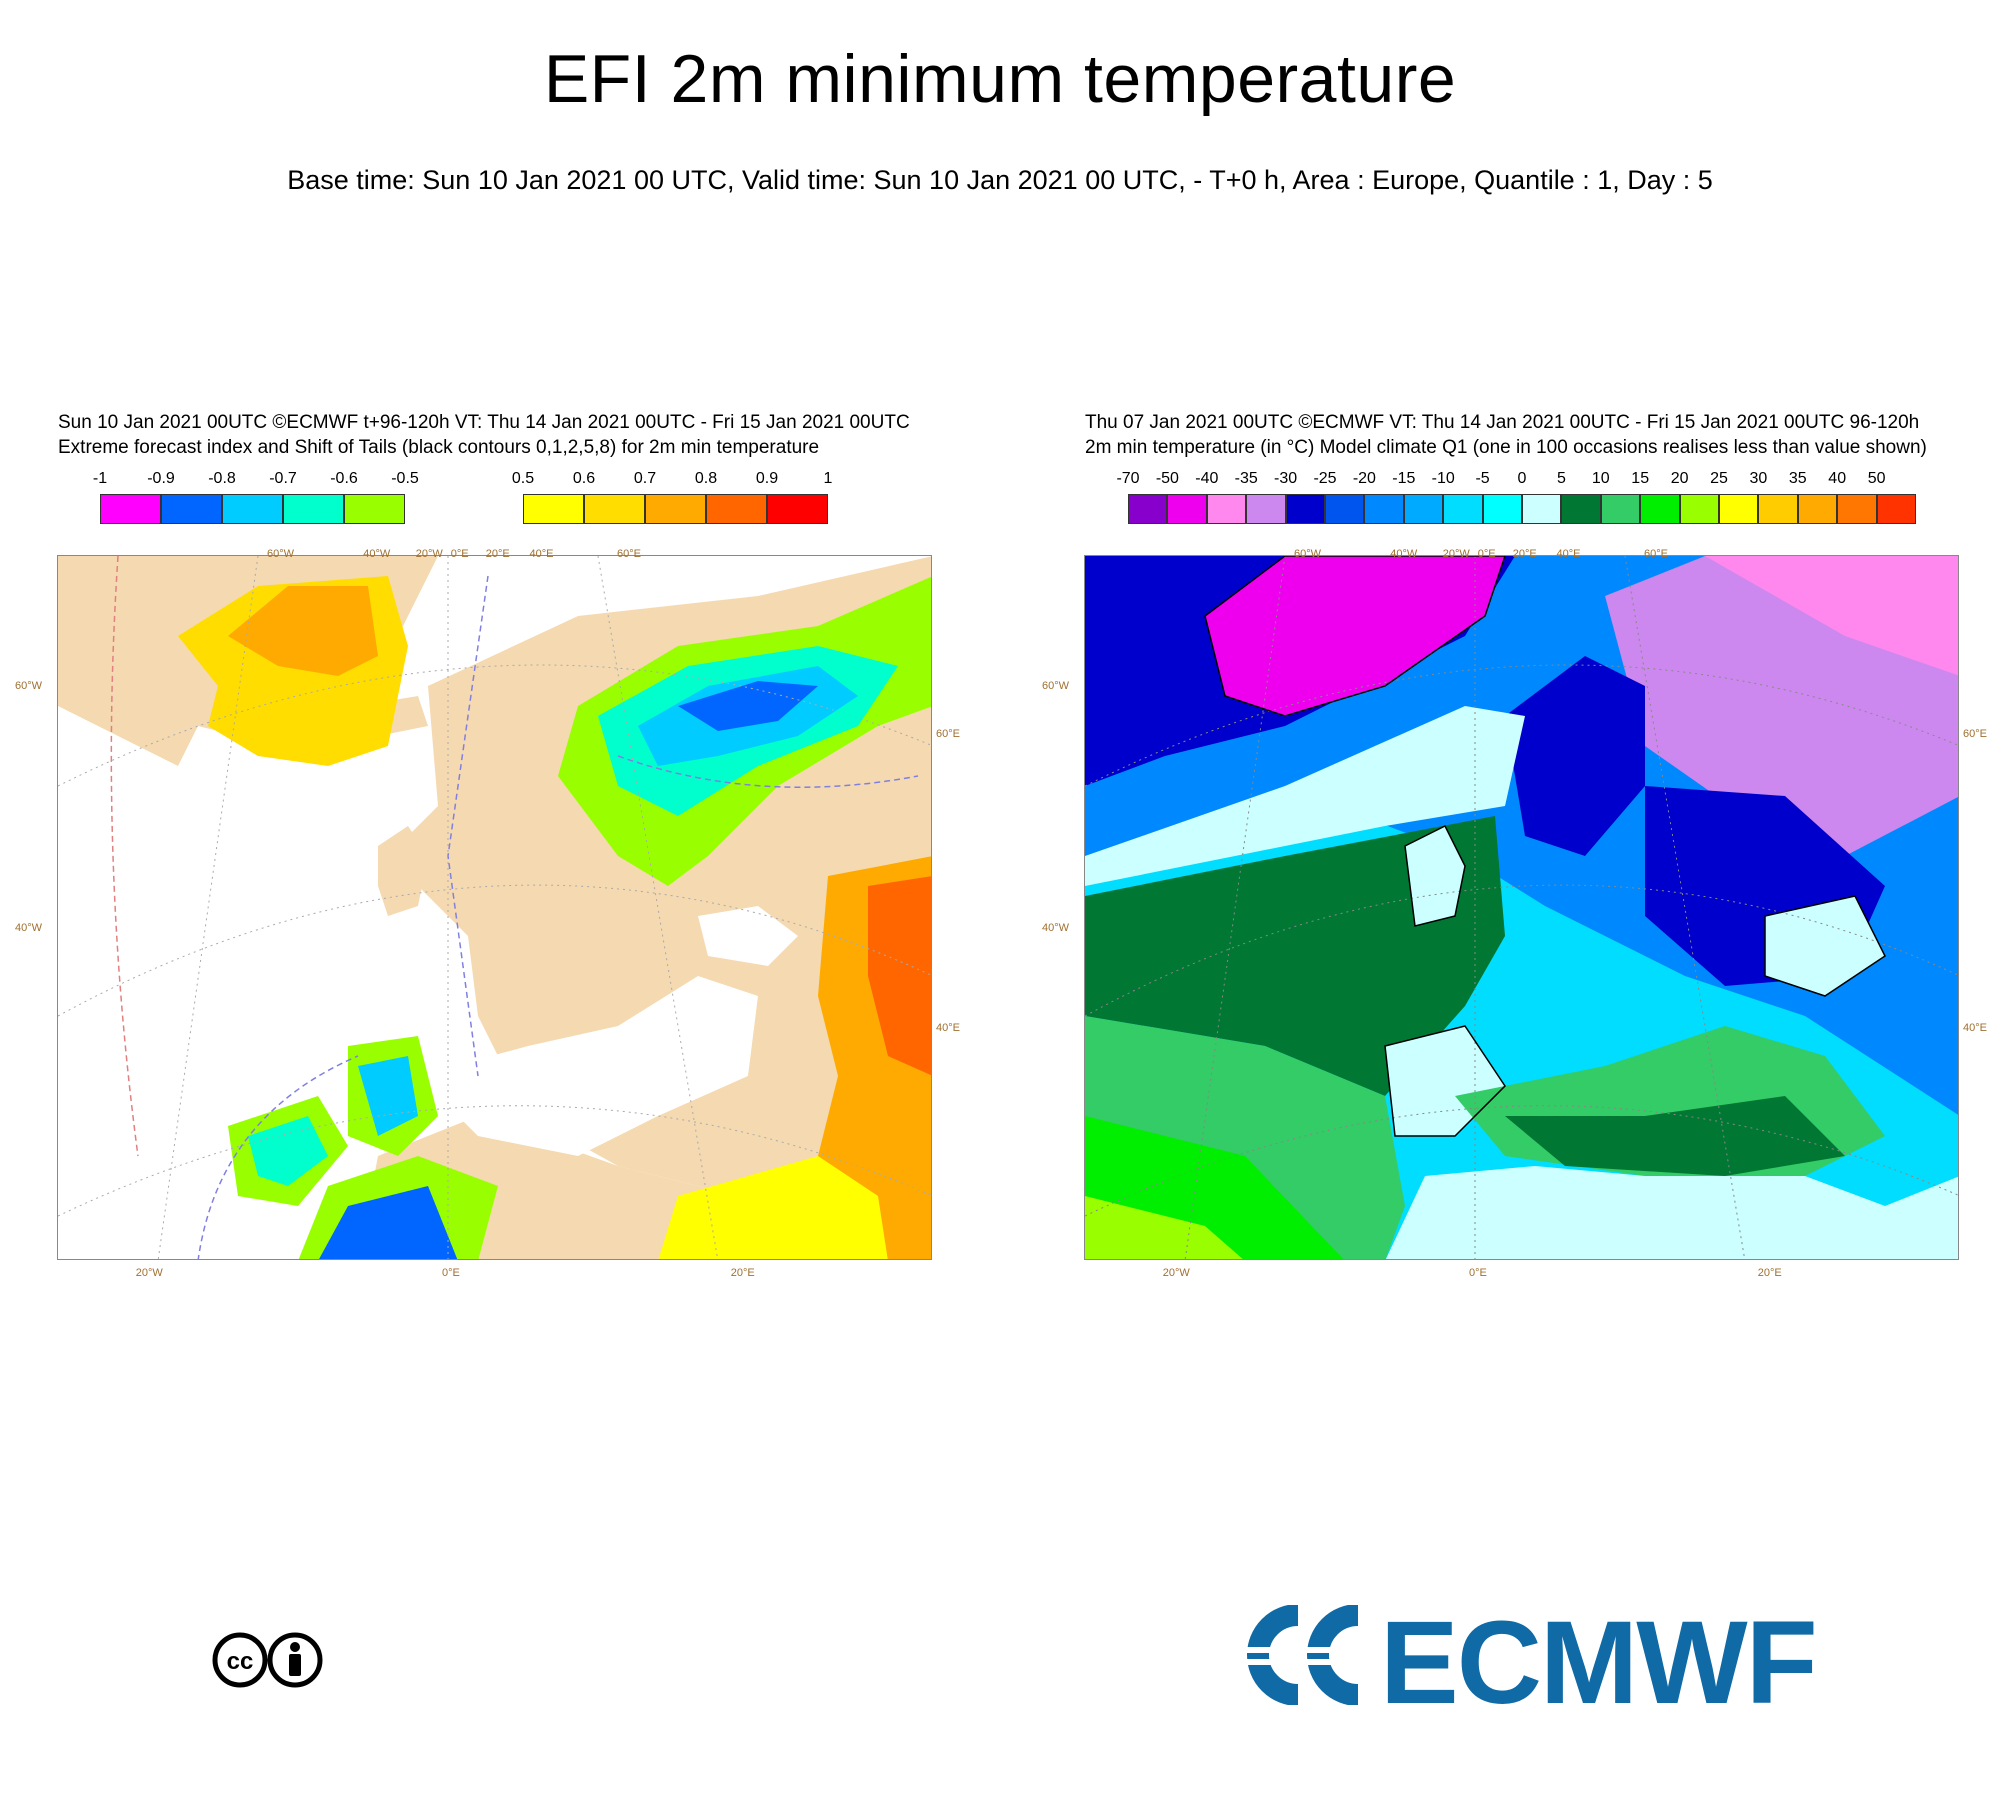 The image size is (2000, 1800). What do you see at coordinates (1758, 478) in the screenshot?
I see `legend-tick: 30` at bounding box center [1758, 478].